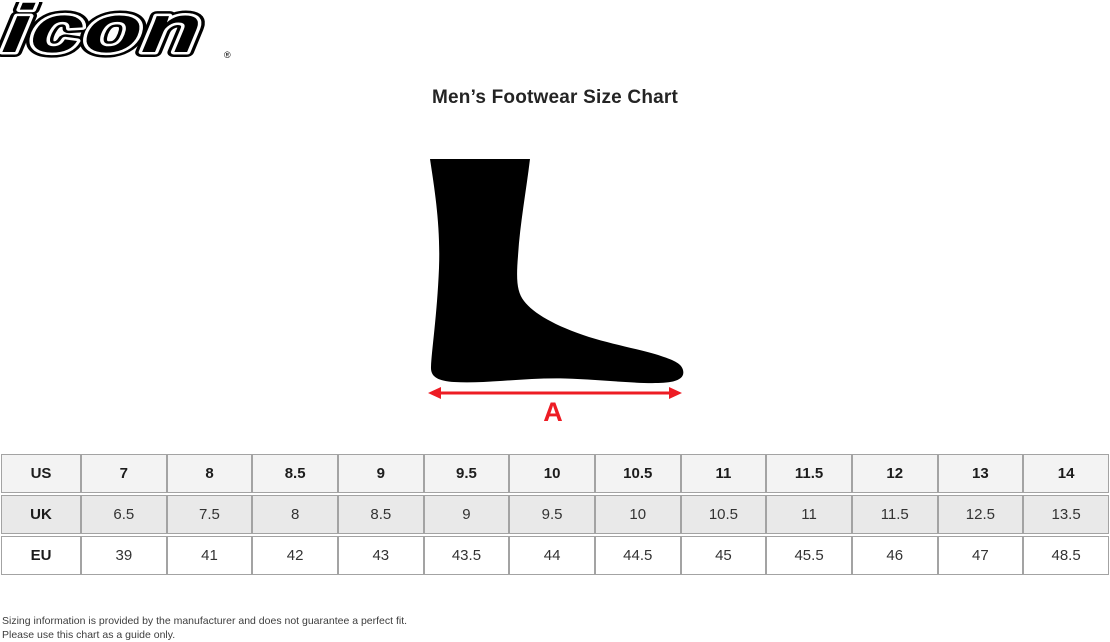 This screenshot has width=1110, height=642. Describe the element at coordinates (89, 635) in the screenshot. I see `disclaimer-line-2: Please use this chart as a guide only.` at that location.